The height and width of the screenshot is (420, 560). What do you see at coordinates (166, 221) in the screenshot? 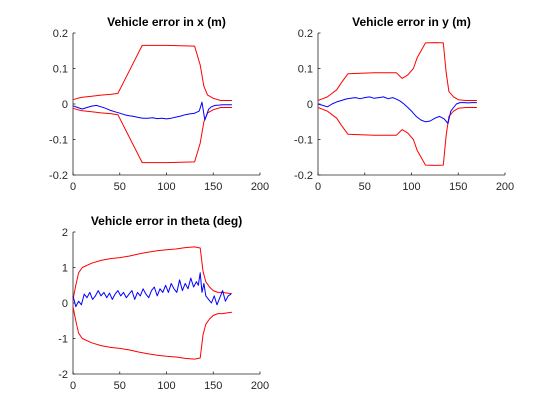
I see `chart-title: Vehicle error in theta (deg)` at bounding box center [166, 221].